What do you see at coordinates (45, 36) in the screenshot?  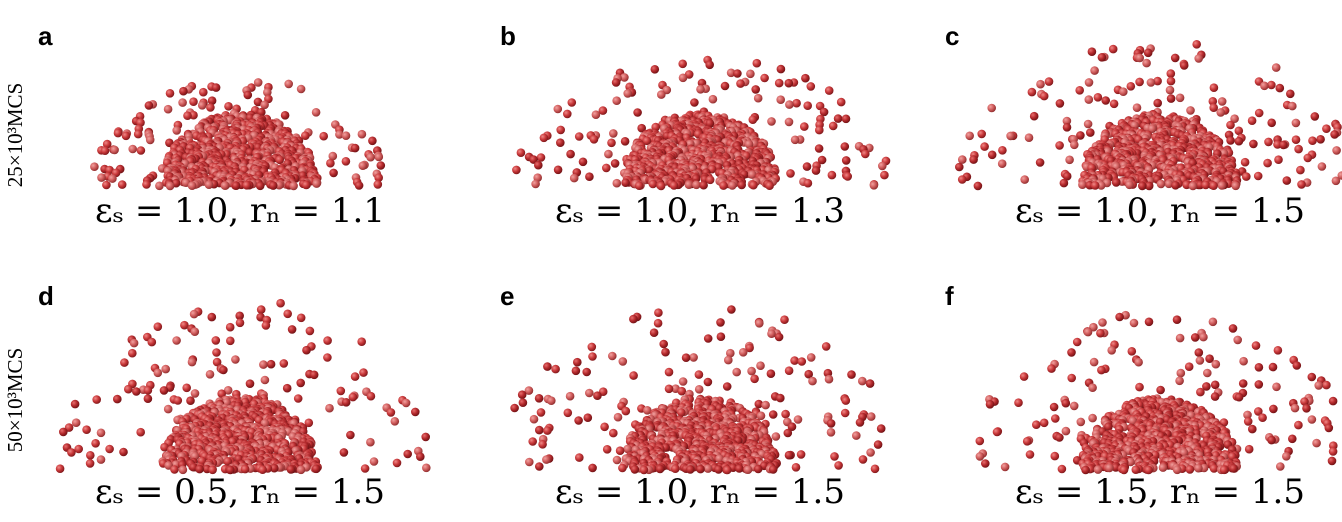 I see `panel-label: a` at bounding box center [45, 36].